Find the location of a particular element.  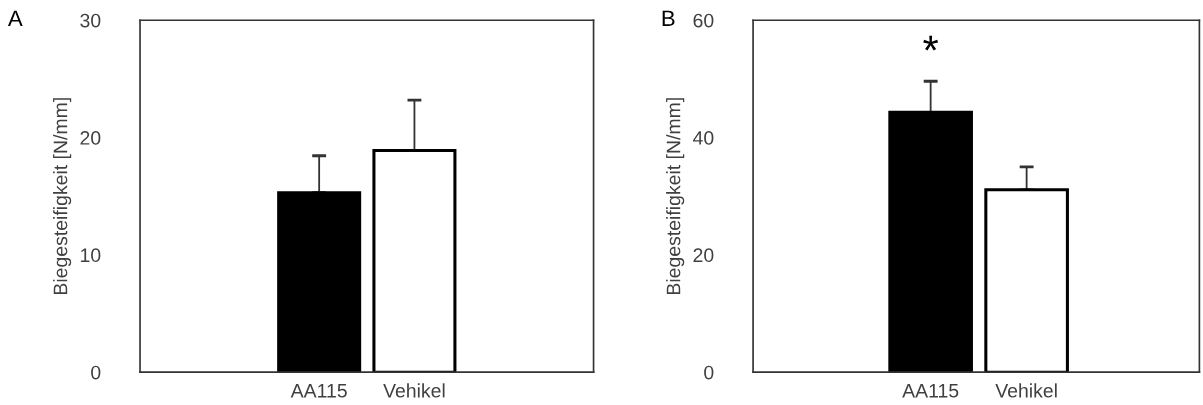

annotation: * is located at coordinates (931, 43).